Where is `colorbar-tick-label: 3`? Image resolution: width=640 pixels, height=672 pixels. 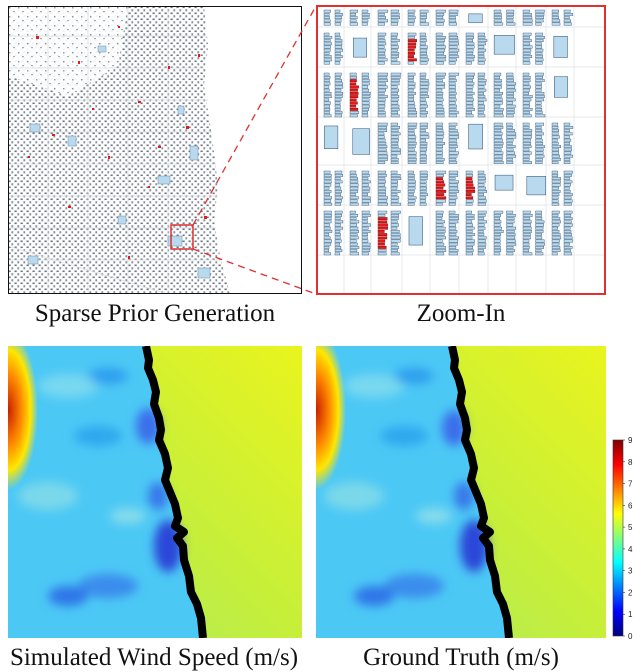
colorbar-tick-label: 3 is located at coordinates (630, 571).